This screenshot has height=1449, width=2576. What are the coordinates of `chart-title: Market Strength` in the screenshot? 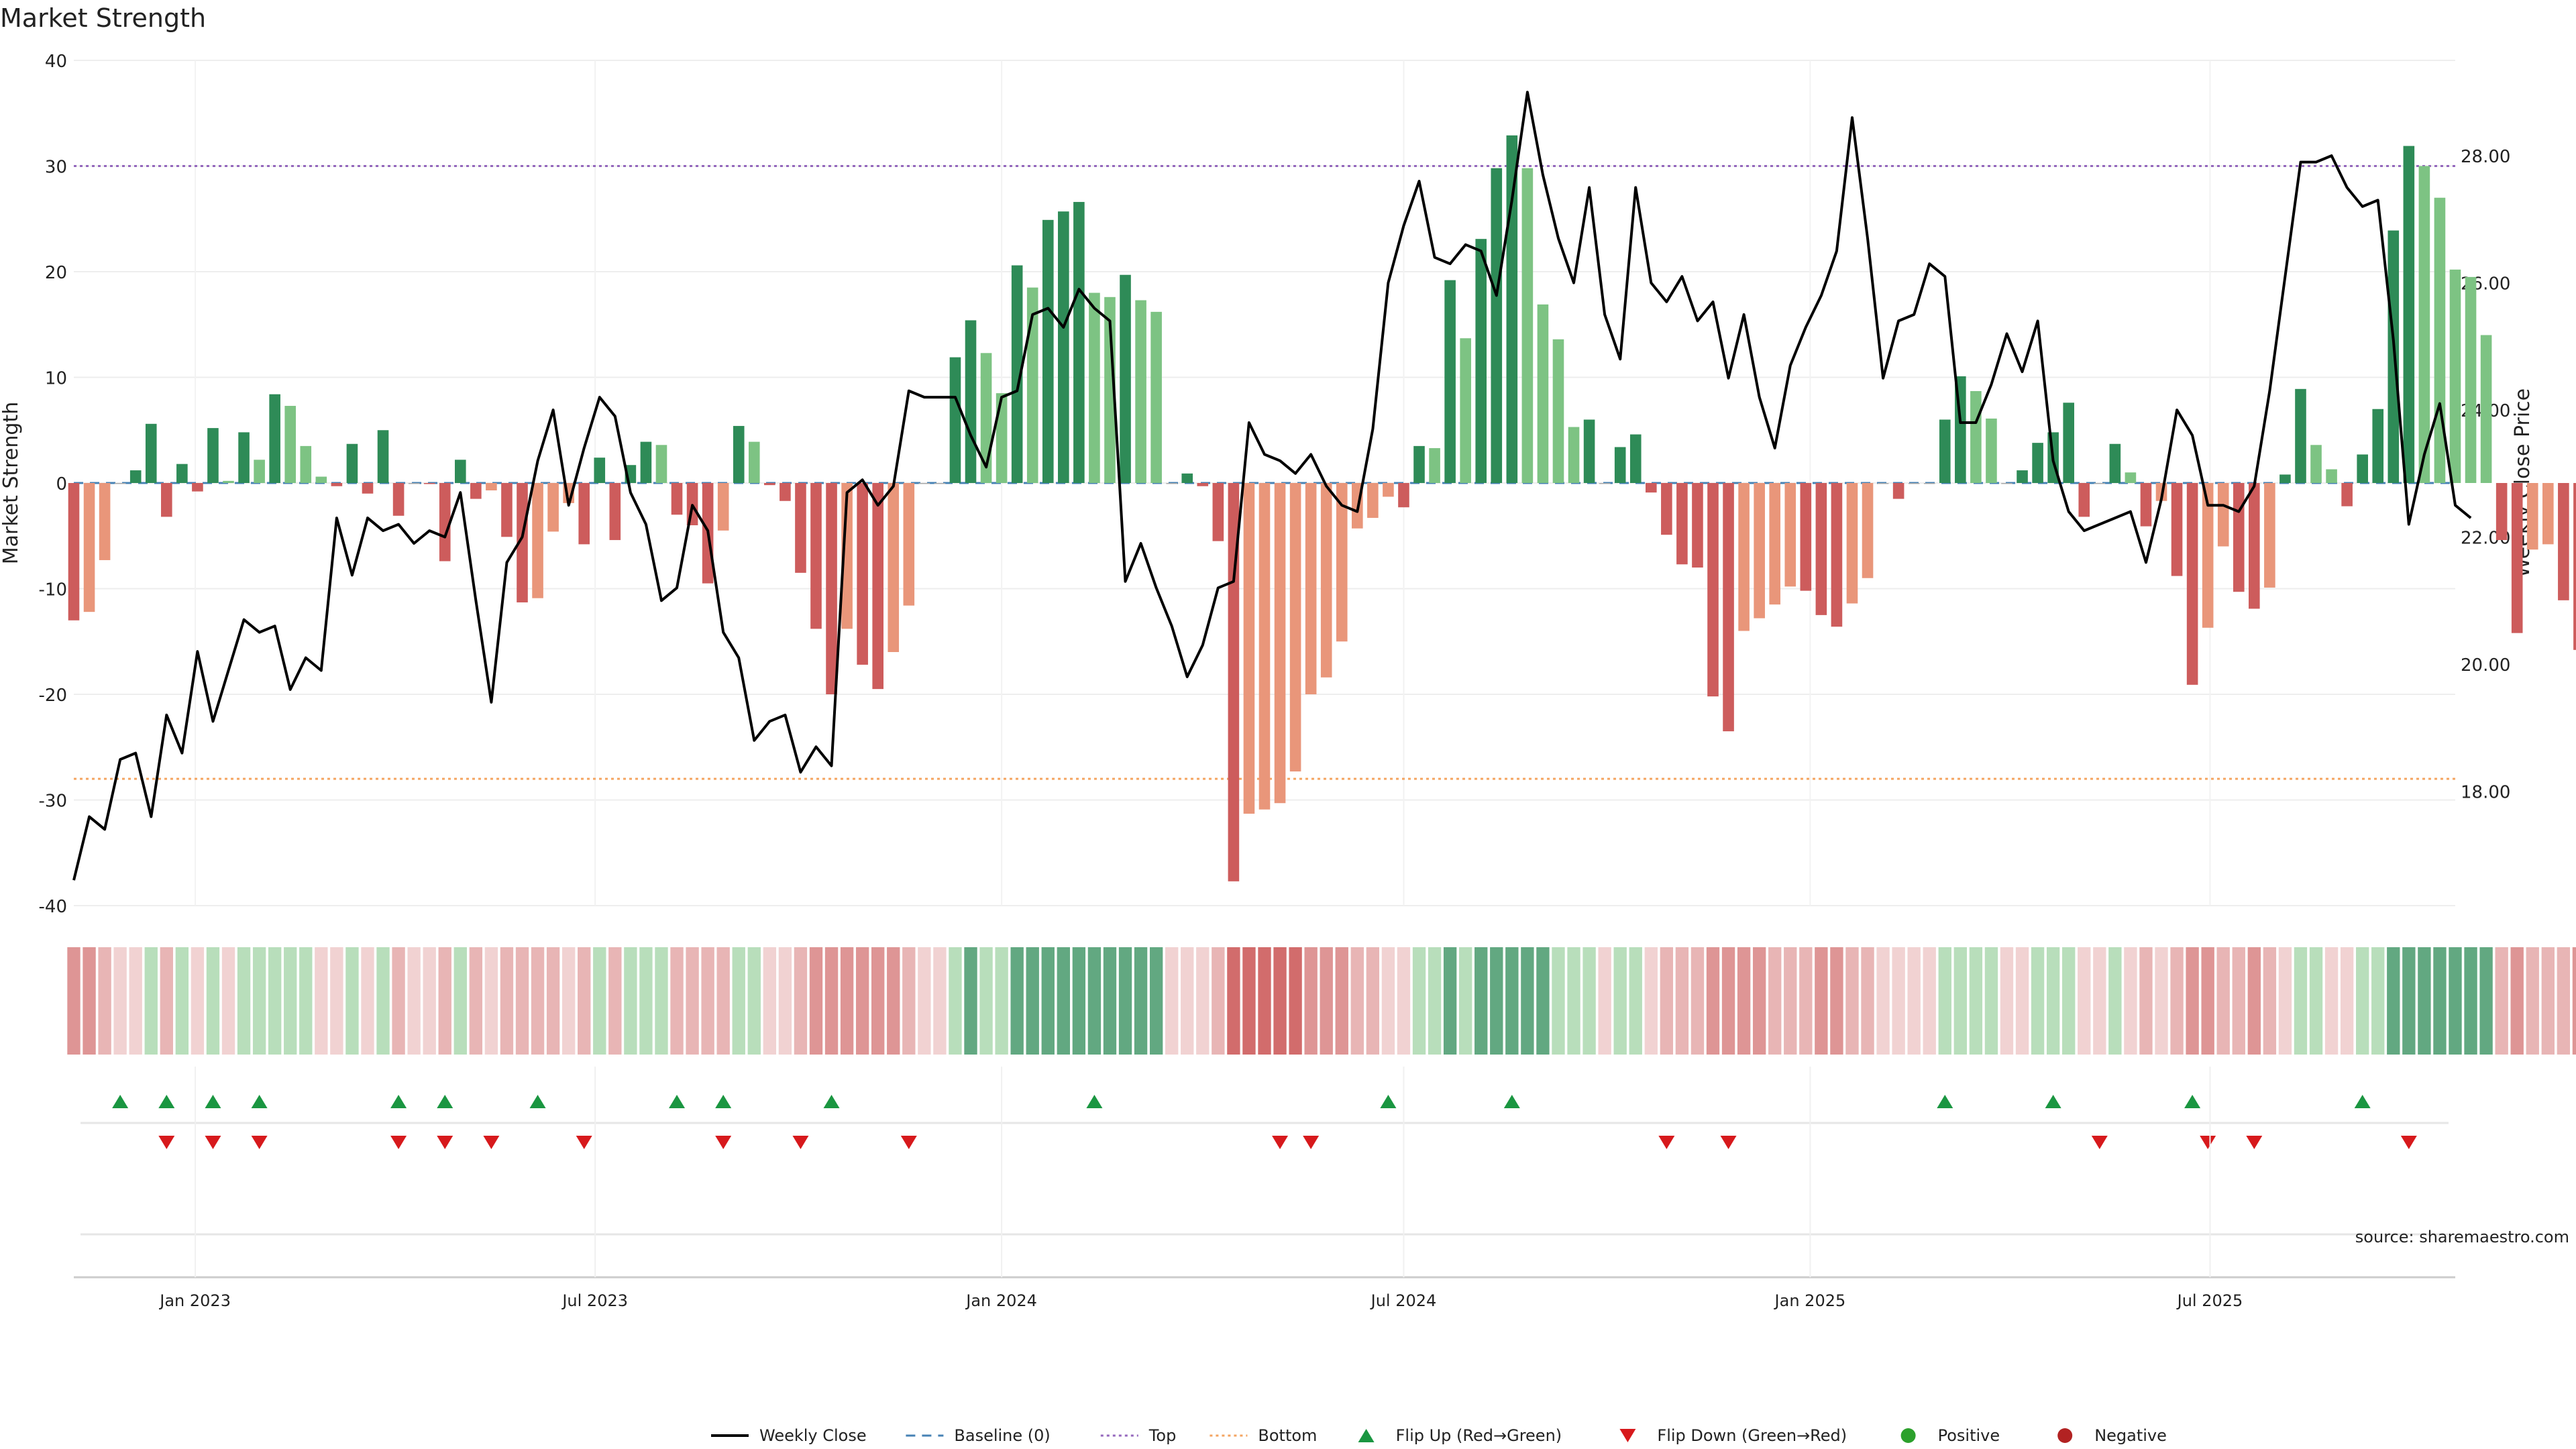 It's located at (103, 18).